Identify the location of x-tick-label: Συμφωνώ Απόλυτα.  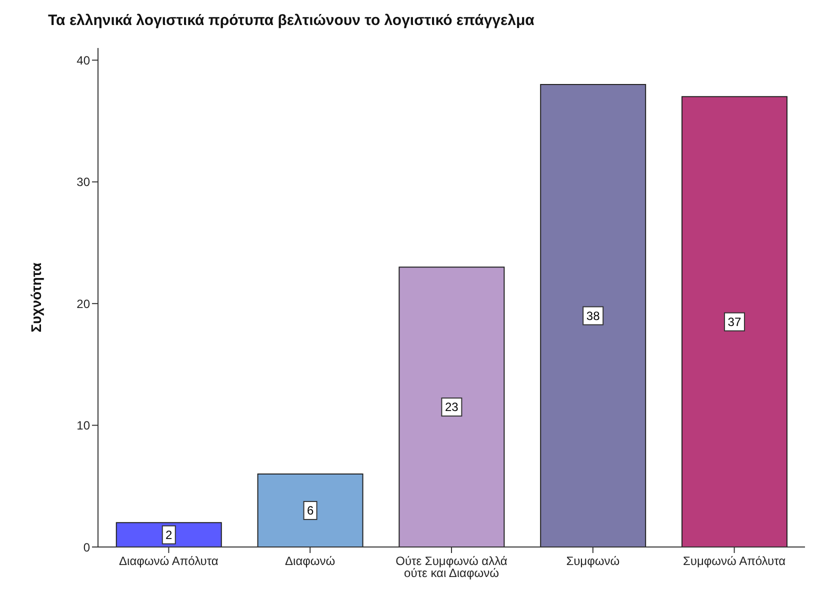
(734, 561).